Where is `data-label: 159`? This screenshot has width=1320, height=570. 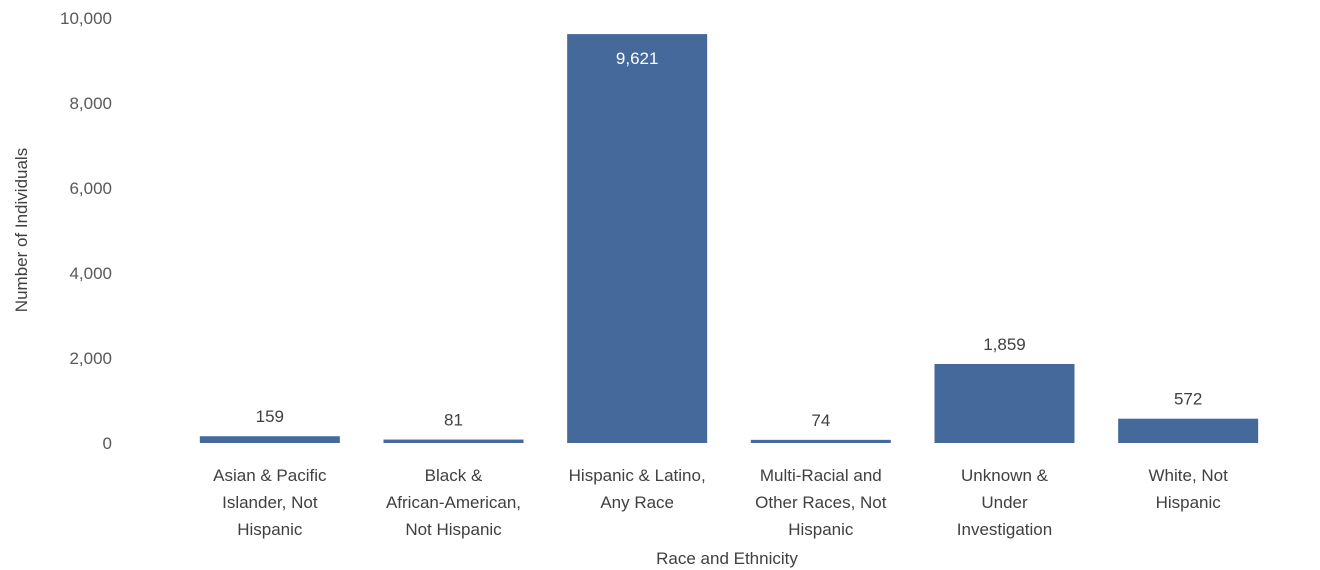 data-label: 159 is located at coordinates (270, 416).